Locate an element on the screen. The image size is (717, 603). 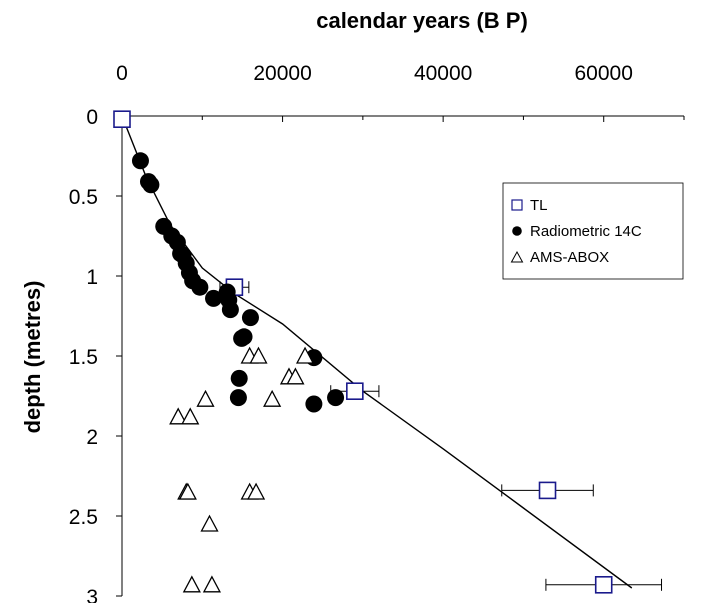
legend: TL Radiometric 14C AMS-ABOX is located at coordinates (593, 231).